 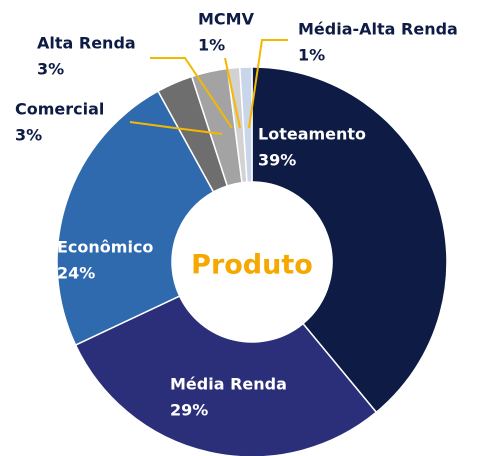 I want to click on slice-label: Loteamento, so click(x=312, y=134).